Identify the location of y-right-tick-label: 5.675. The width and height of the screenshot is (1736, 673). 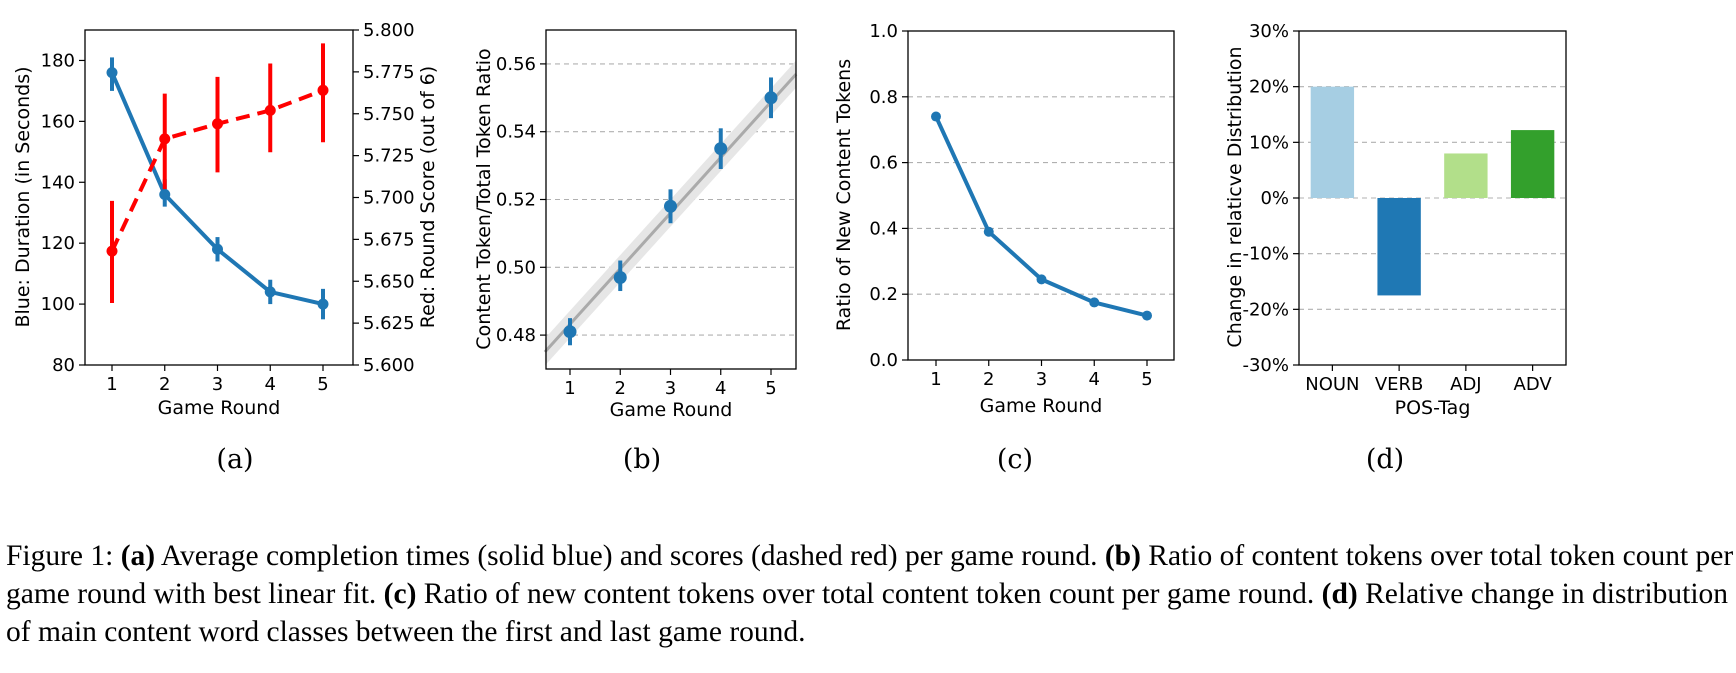
(389, 239).